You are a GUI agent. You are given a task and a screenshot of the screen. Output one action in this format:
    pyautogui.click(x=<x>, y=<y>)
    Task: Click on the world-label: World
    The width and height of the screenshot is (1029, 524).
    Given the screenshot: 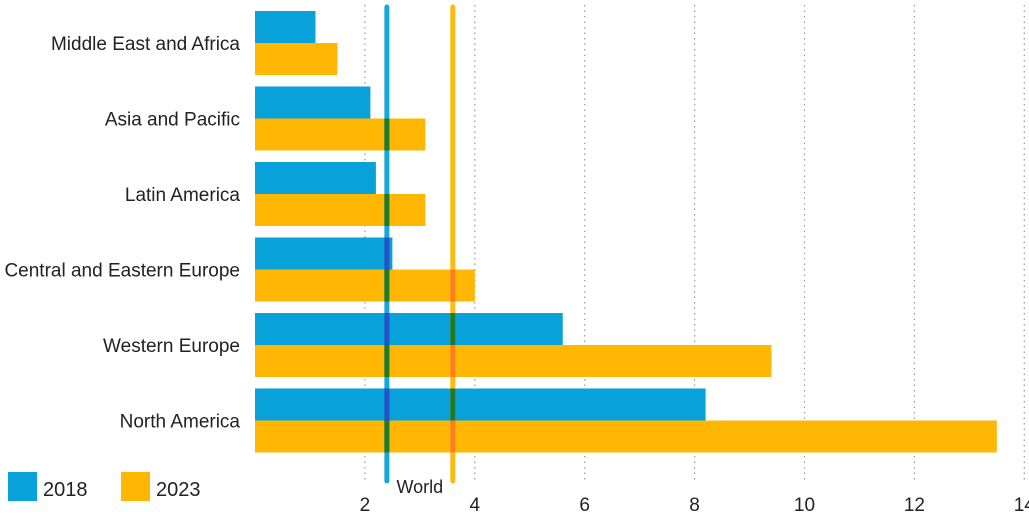 What is the action you would take?
    pyautogui.click(x=420, y=487)
    